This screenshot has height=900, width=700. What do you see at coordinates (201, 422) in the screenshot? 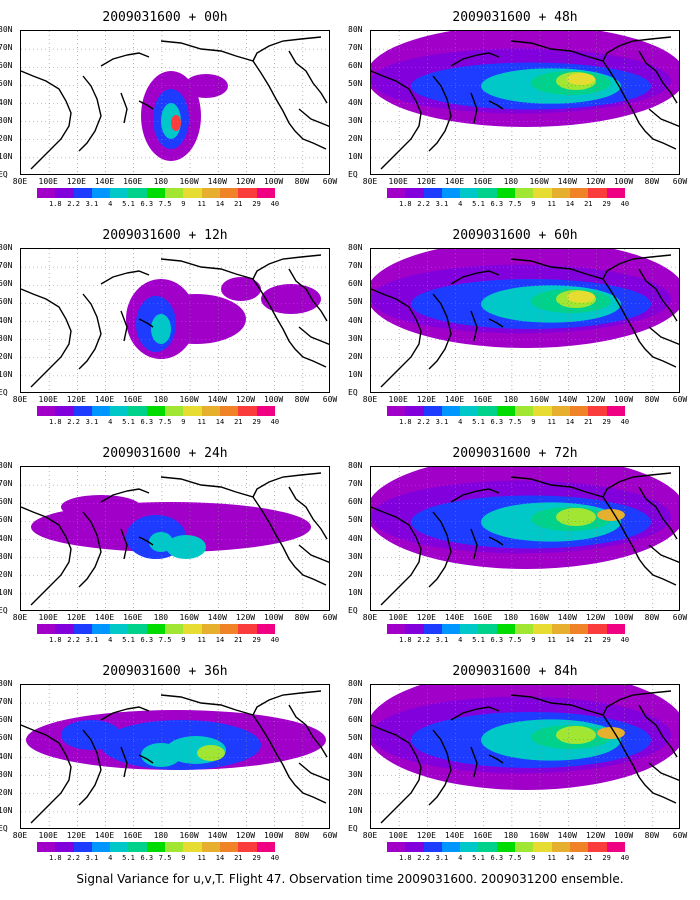
I see `colorbar-label: 11` at bounding box center [201, 422].